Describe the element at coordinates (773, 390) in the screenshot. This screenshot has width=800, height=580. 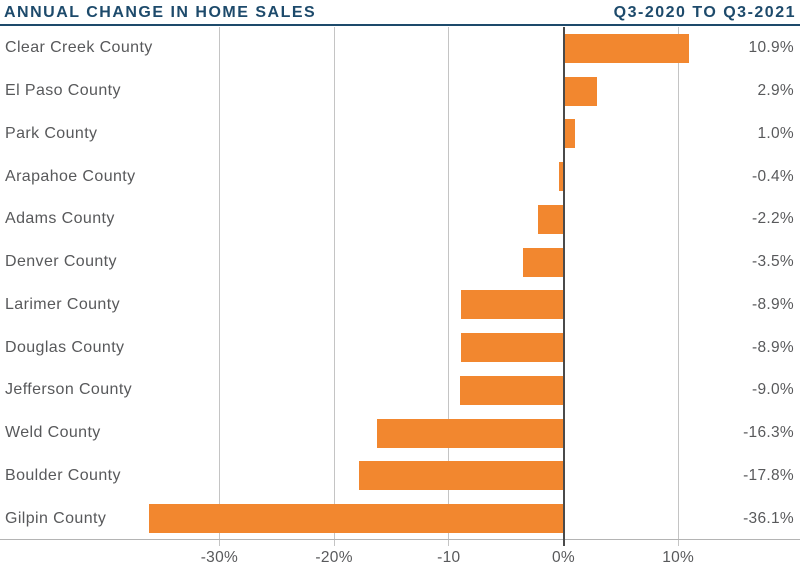
I see `value-label: -9.0%` at that location.